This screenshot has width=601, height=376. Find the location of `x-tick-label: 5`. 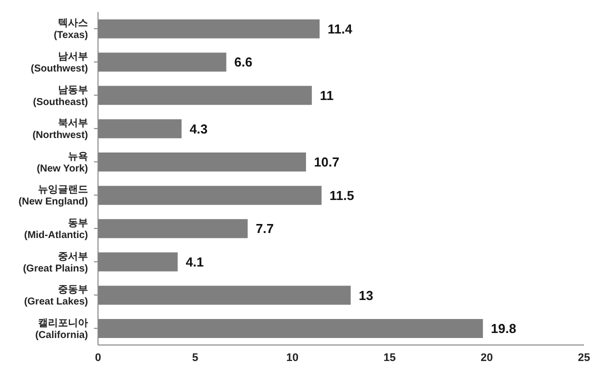

x-tick-label: 5 is located at coordinates (195, 358).